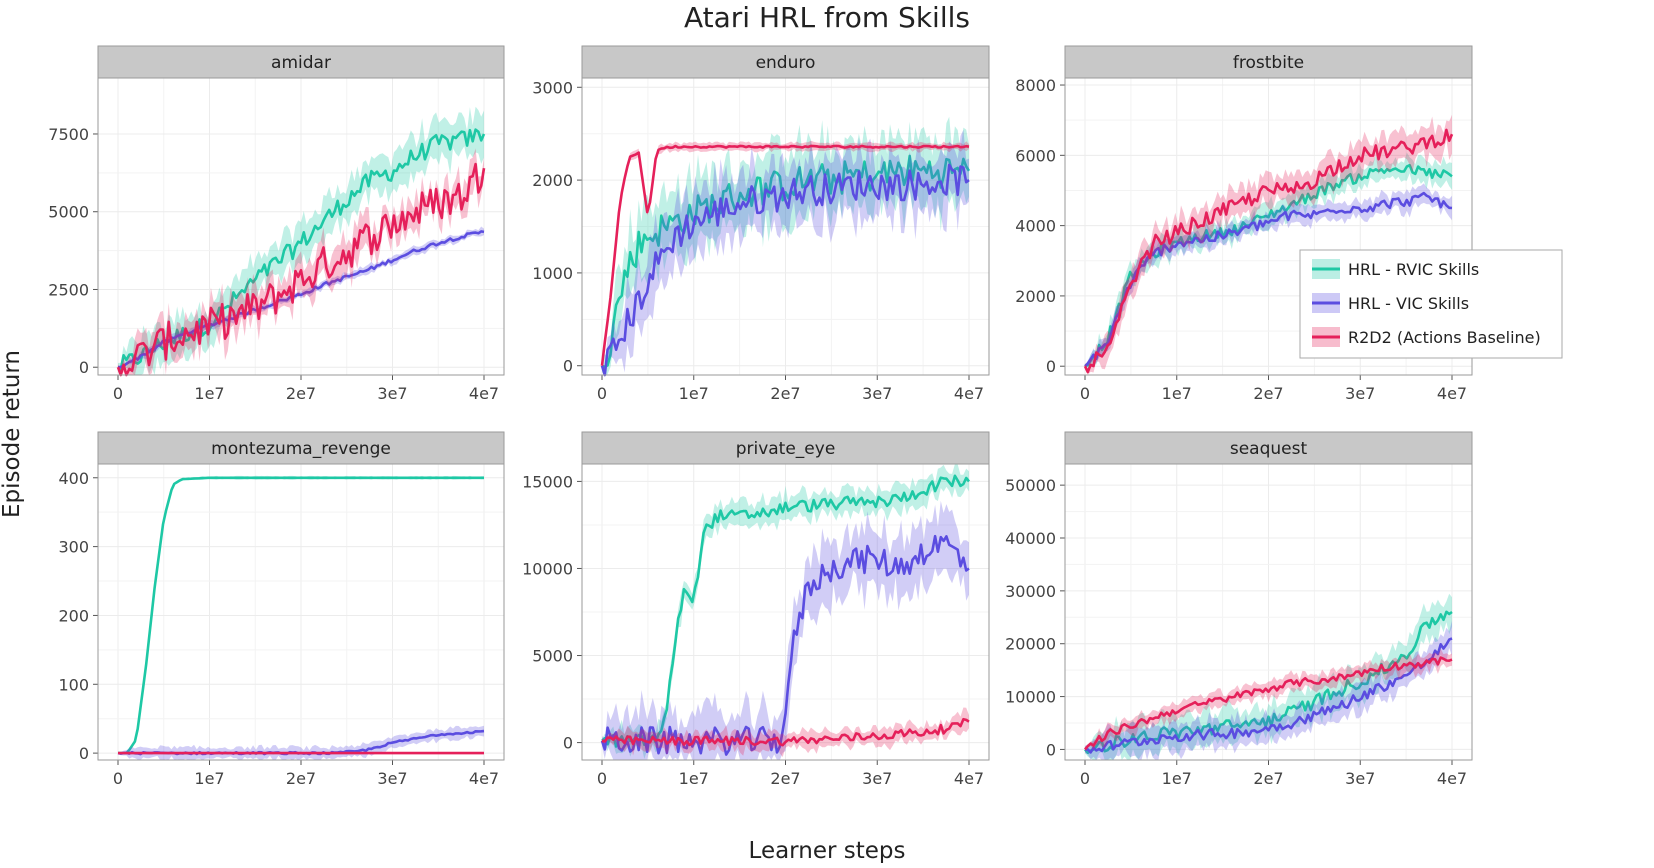 The height and width of the screenshot is (868, 1654). I want to click on panel-5-x-tick-label: 3e7, so click(1360, 778).